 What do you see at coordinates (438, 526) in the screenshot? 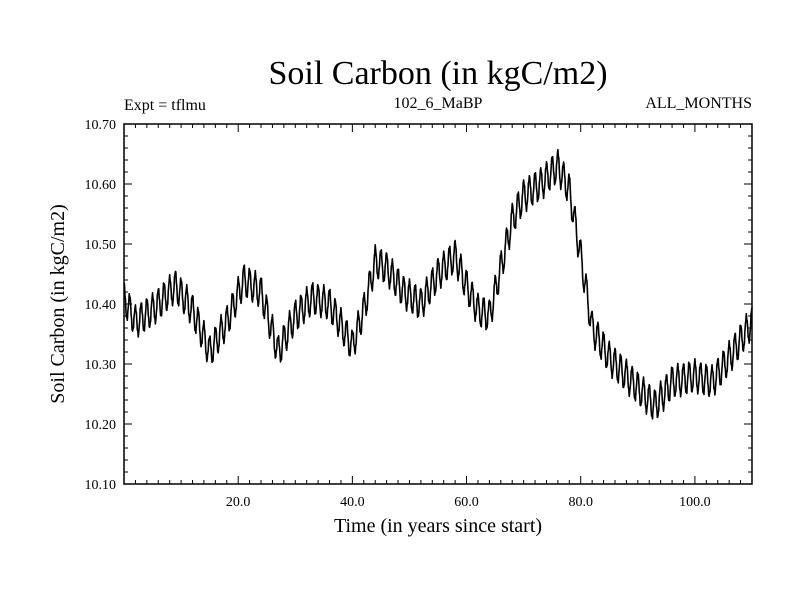
I see `x-axis-label: Time (in years since start)` at bounding box center [438, 526].